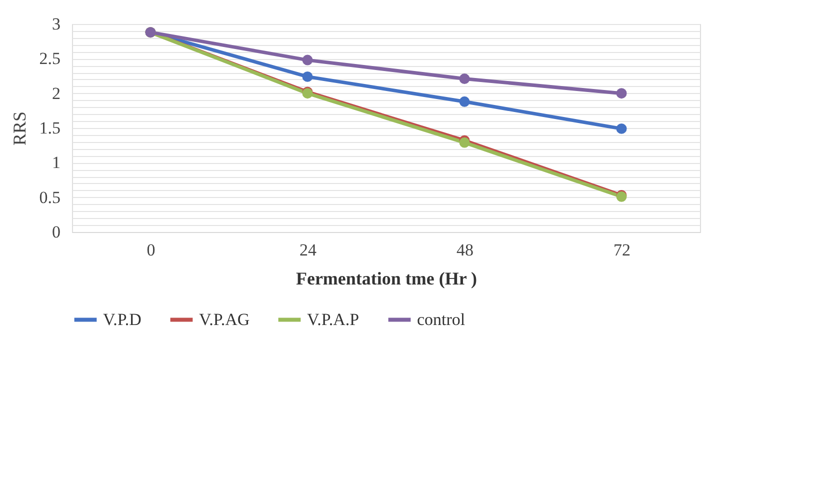  I want to click on y-axis-title: RRS, so click(19, 128).